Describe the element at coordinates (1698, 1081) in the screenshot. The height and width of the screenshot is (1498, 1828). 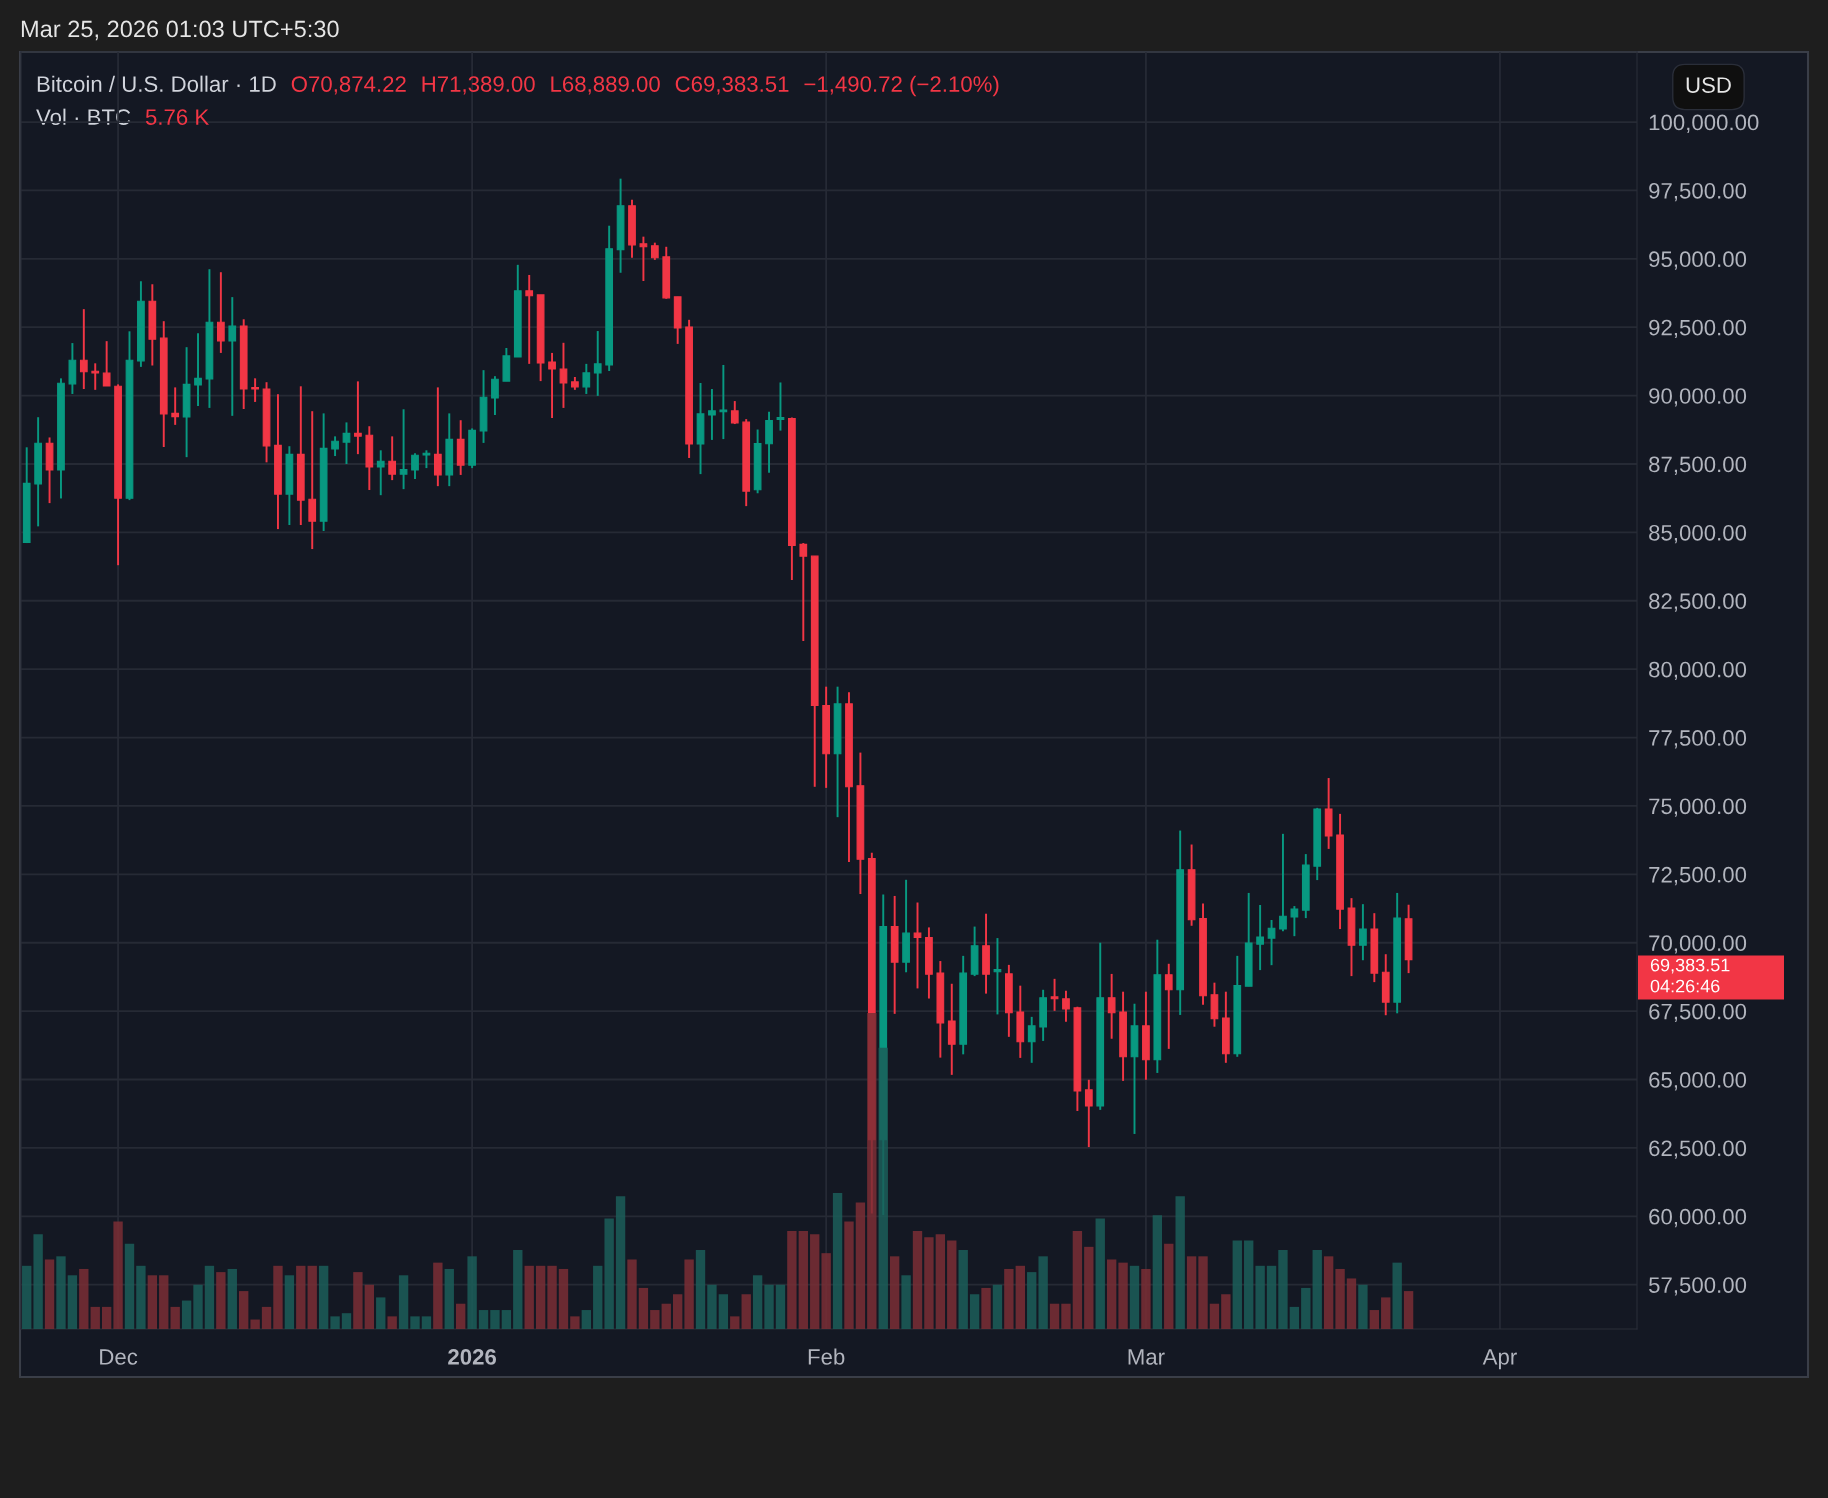
I see `y-tick-label: 65,000.00` at that location.